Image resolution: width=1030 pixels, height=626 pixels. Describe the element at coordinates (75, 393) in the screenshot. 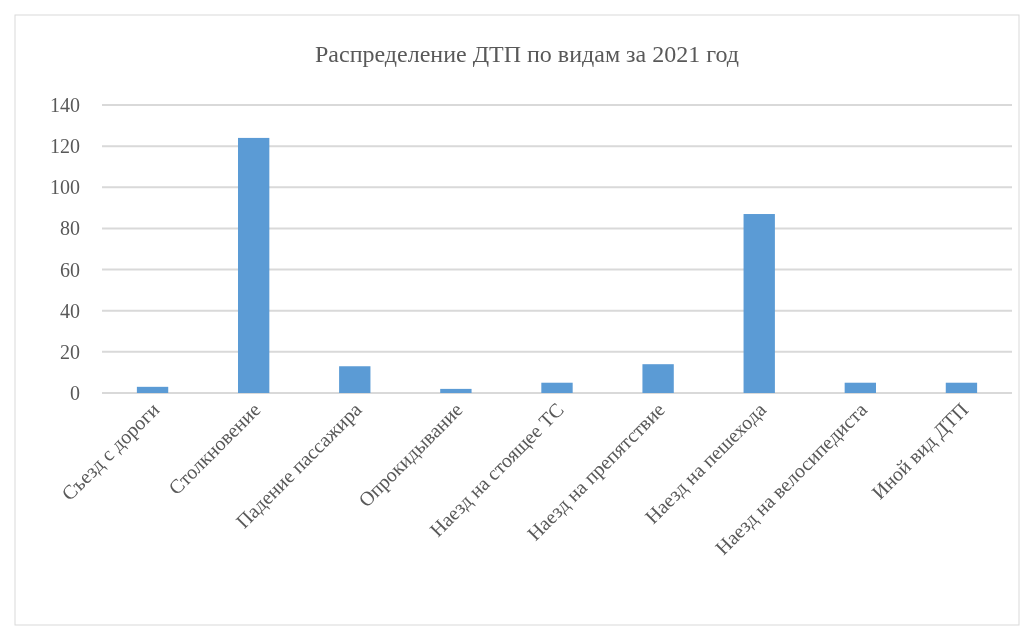

I see `y-tick-label: 0` at that location.